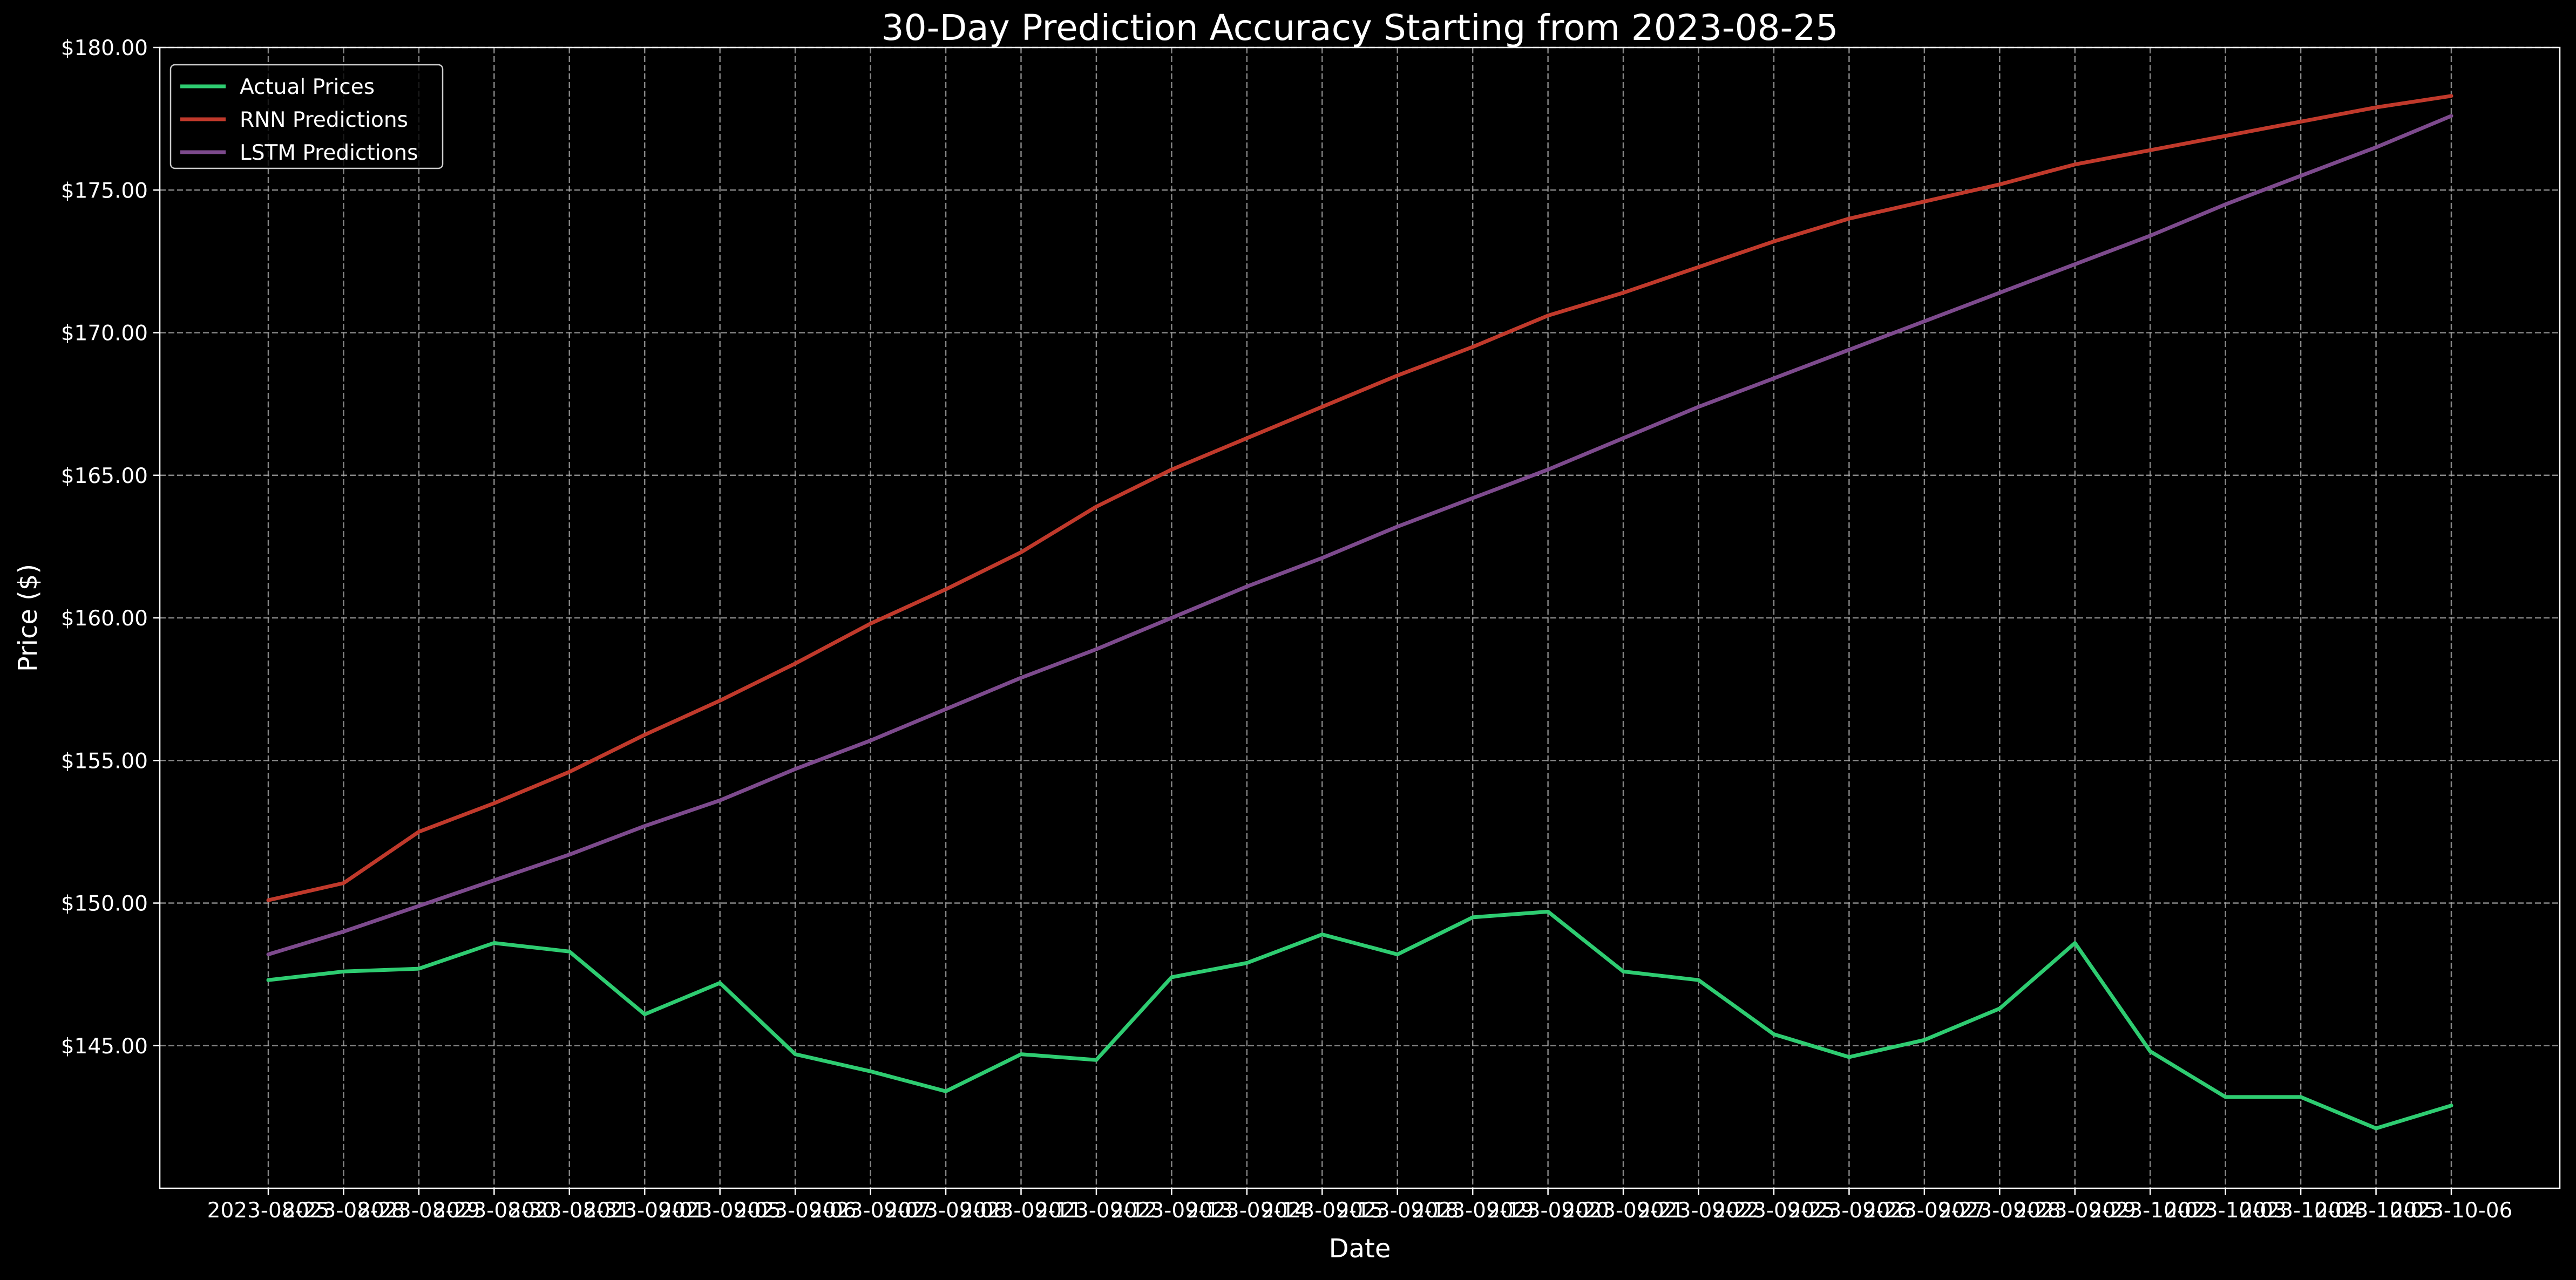 The width and height of the screenshot is (2576, 1280). I want to click on x-tick-label: 2023-08-25, so click(268, 1211).